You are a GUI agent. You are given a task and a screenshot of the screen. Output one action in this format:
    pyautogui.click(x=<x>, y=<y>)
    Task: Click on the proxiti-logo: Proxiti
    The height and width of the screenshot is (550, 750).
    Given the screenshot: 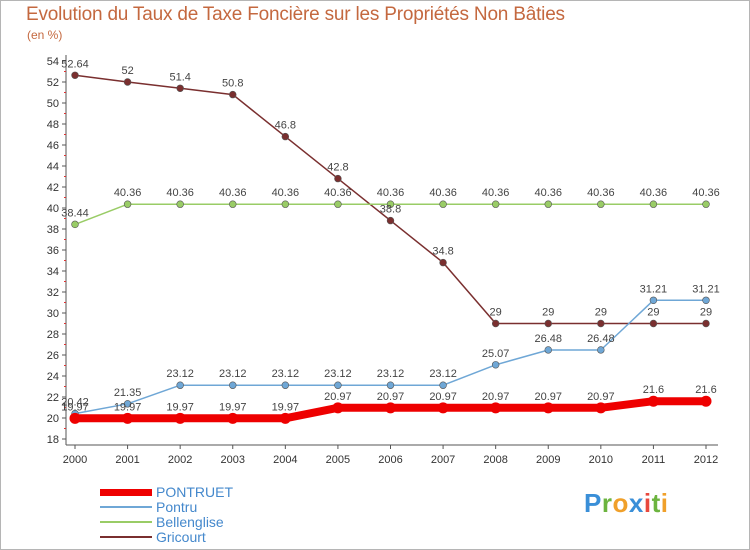 What is the action you would take?
    pyautogui.click(x=626, y=503)
    